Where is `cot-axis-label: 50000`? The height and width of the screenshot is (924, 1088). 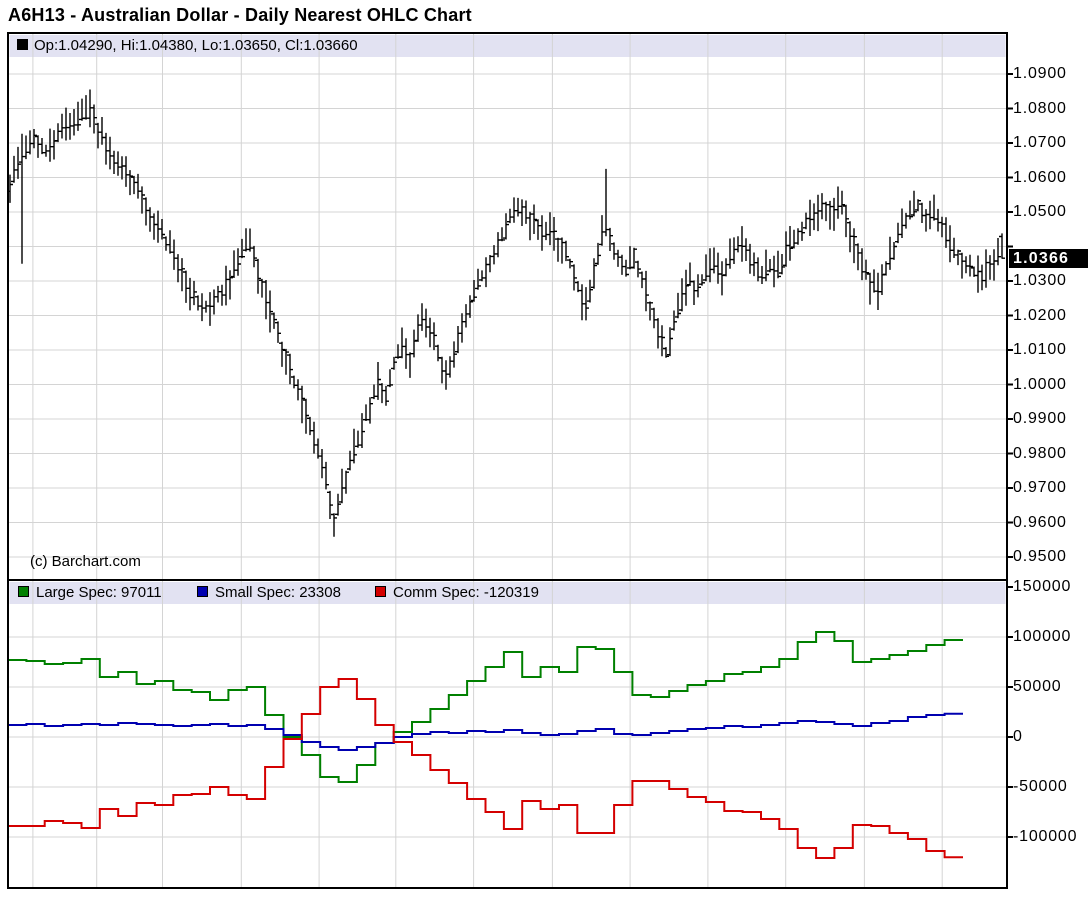
cot-axis-label: 50000 is located at coordinates (1037, 686).